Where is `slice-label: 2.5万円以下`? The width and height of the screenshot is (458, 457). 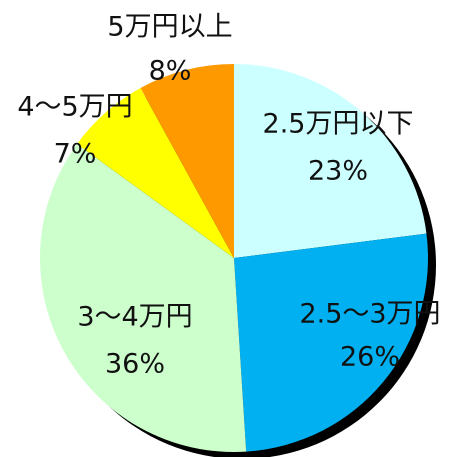 slice-label: 2.5万円以下 is located at coordinates (338, 124).